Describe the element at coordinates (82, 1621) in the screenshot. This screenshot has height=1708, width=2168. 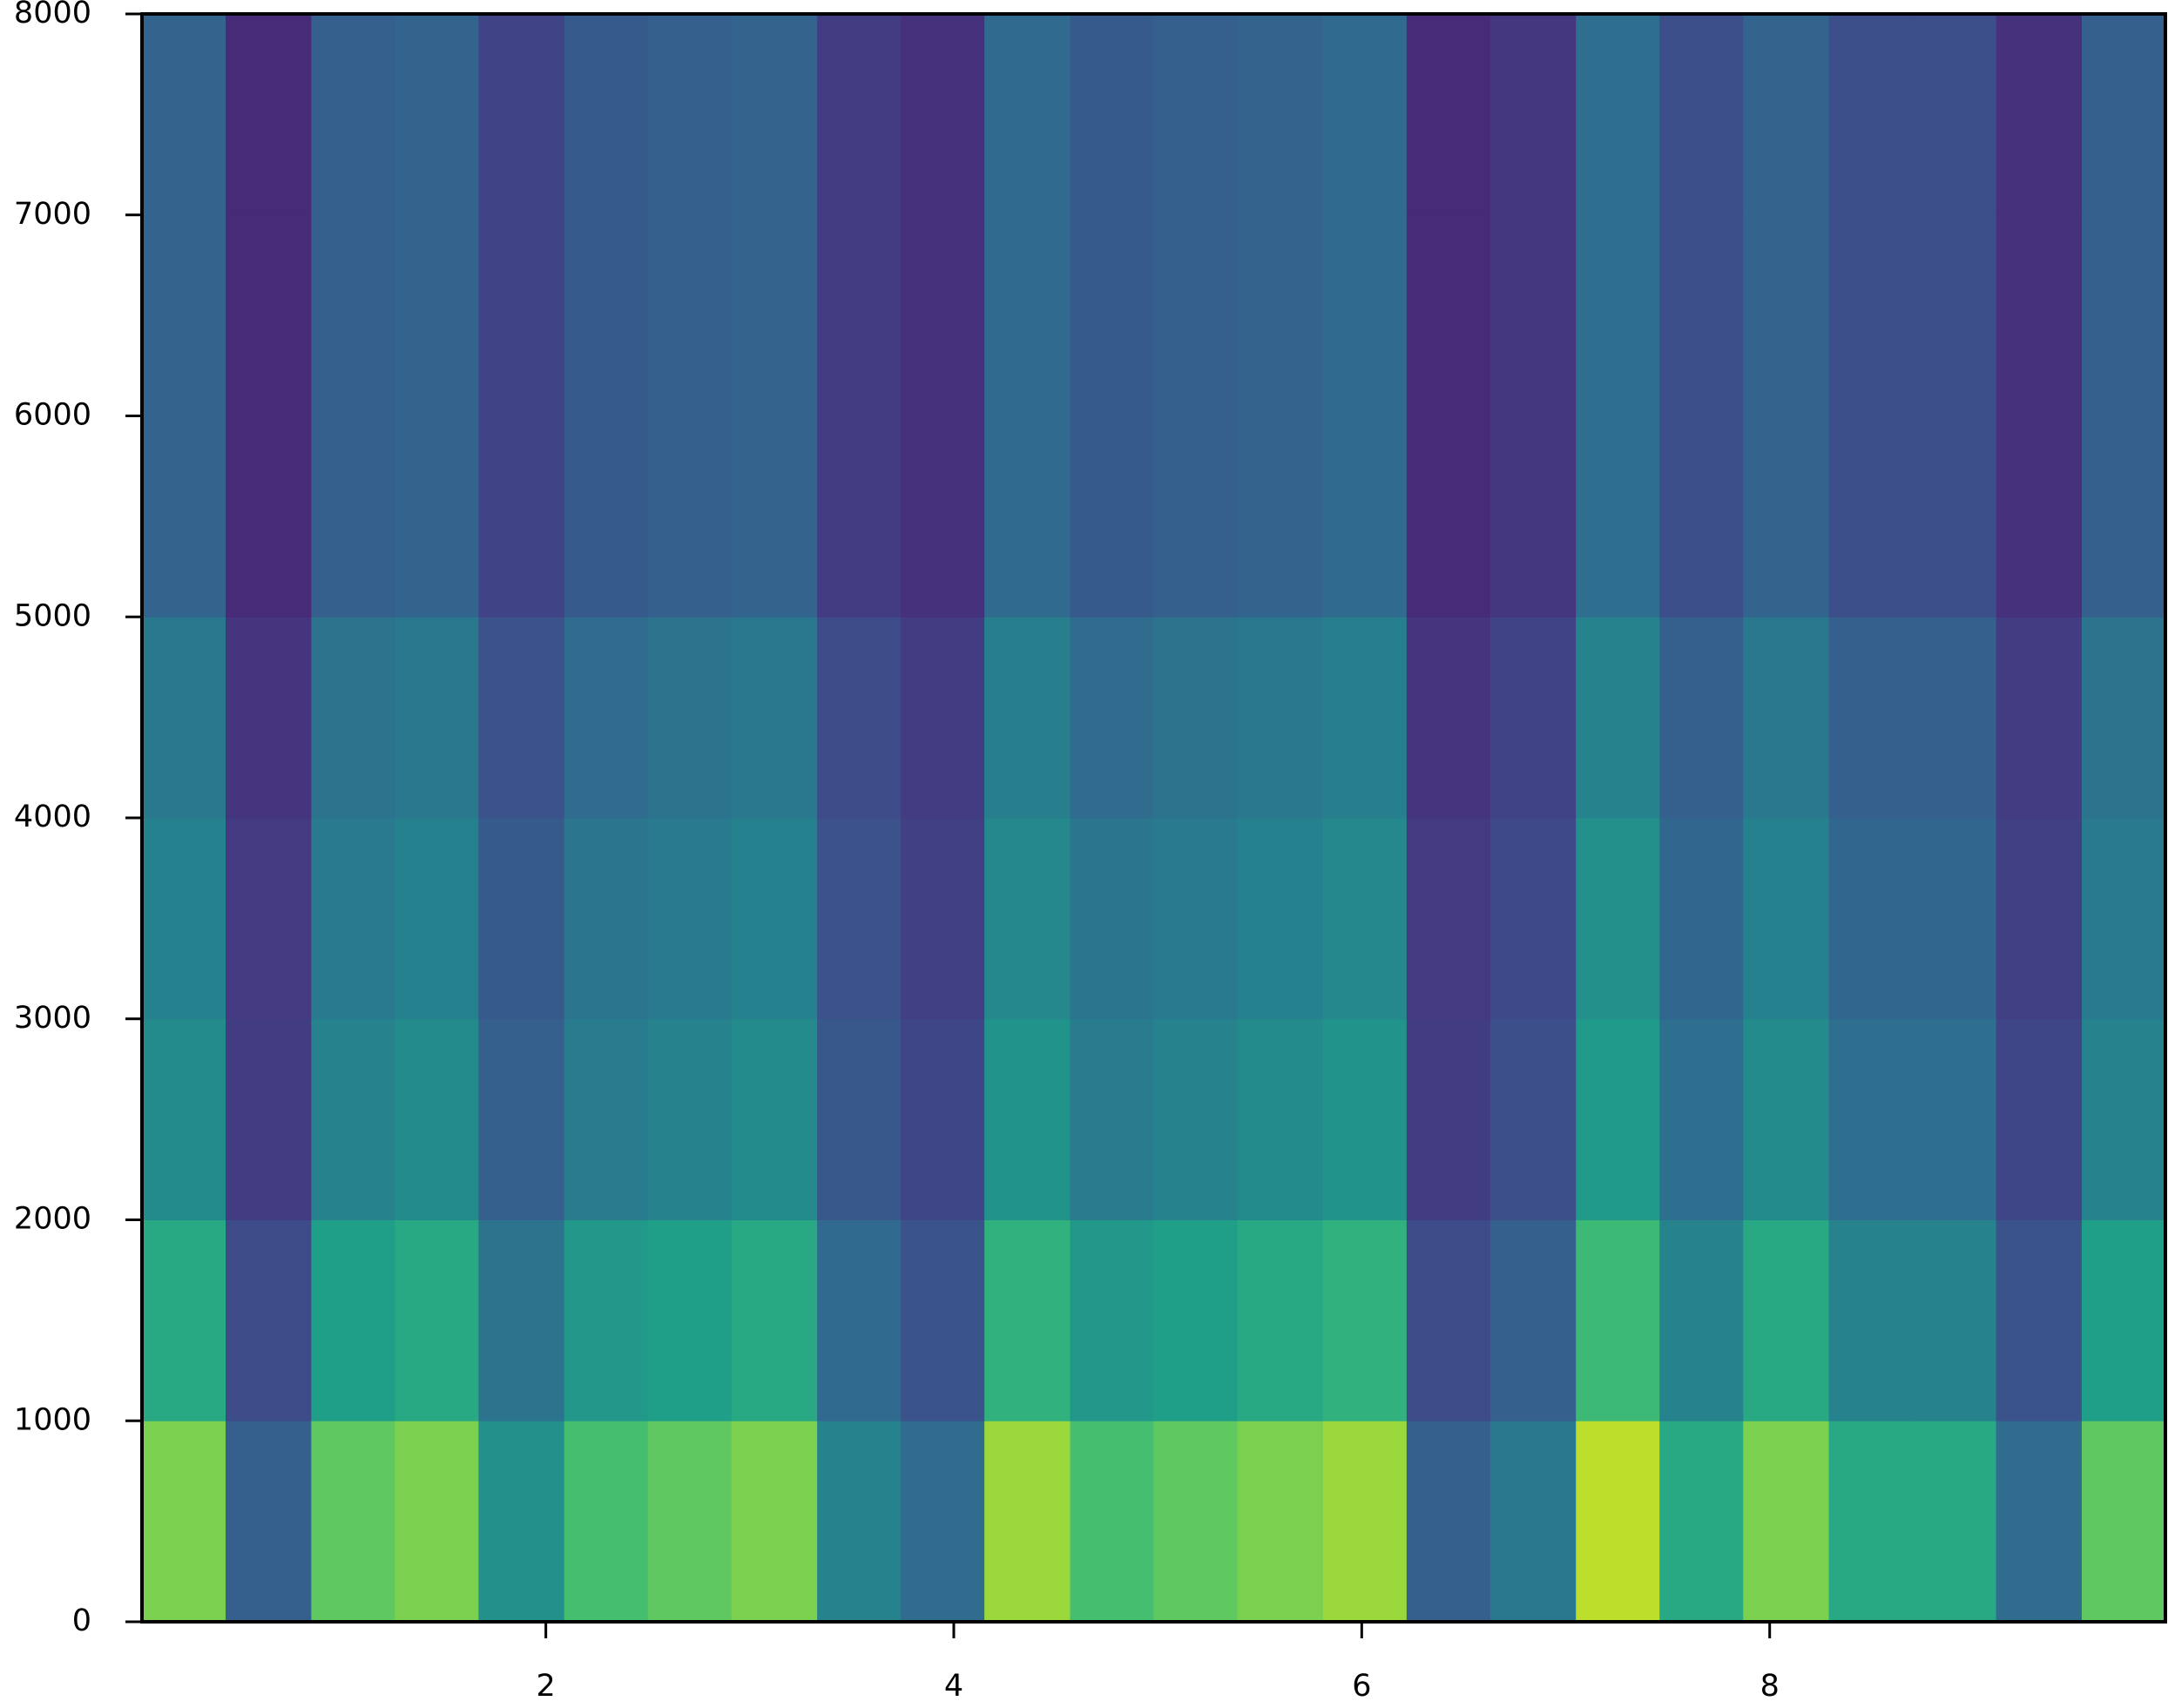
I see `y-tick-label: 0` at that location.